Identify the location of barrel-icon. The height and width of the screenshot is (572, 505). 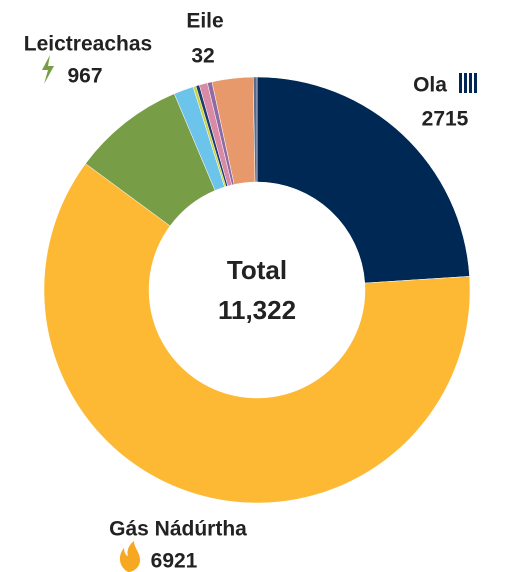
(468, 83).